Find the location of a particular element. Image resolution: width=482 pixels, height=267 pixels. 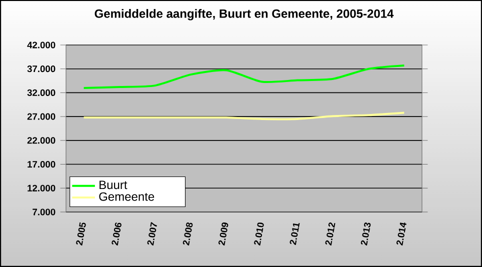

y-tick-label: 7.000 is located at coordinates (44, 212).